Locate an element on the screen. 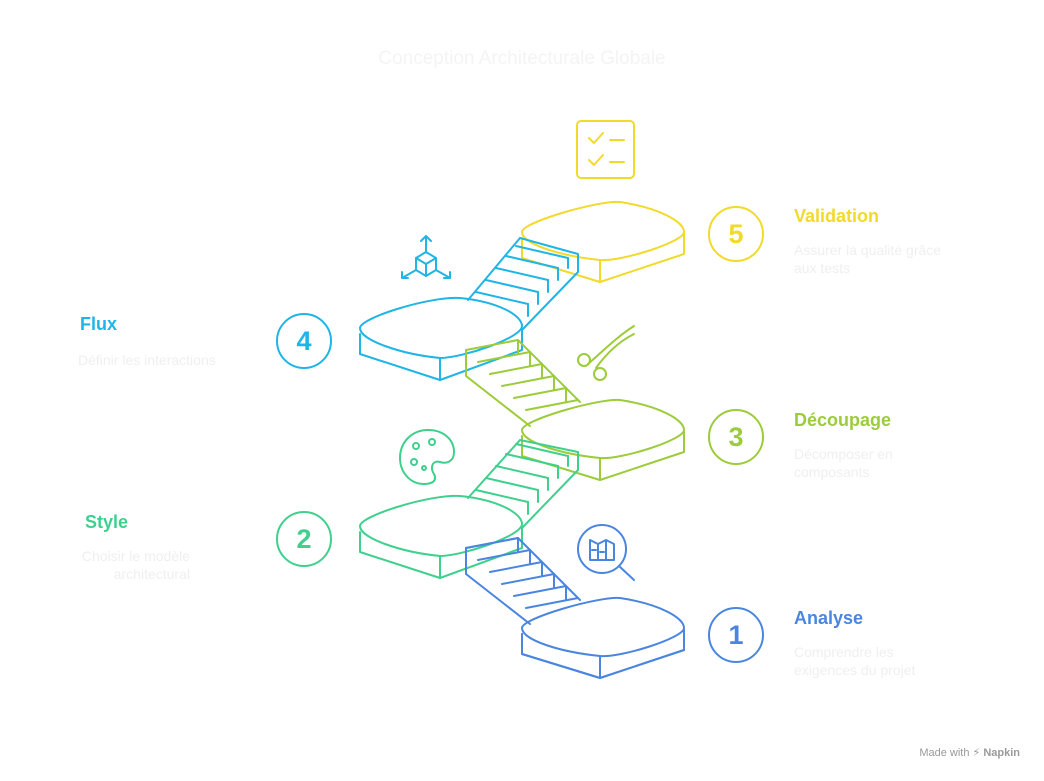 The height and width of the screenshot is (781, 1044). made-with-label: Made with is located at coordinates (944, 753).